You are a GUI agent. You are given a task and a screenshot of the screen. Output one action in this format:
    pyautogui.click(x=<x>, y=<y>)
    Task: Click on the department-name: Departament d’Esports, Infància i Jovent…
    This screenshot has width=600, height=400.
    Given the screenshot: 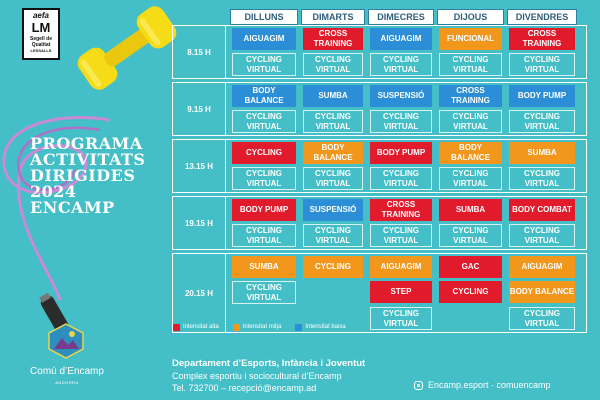 What is the action you would take?
    pyautogui.click(x=269, y=363)
    